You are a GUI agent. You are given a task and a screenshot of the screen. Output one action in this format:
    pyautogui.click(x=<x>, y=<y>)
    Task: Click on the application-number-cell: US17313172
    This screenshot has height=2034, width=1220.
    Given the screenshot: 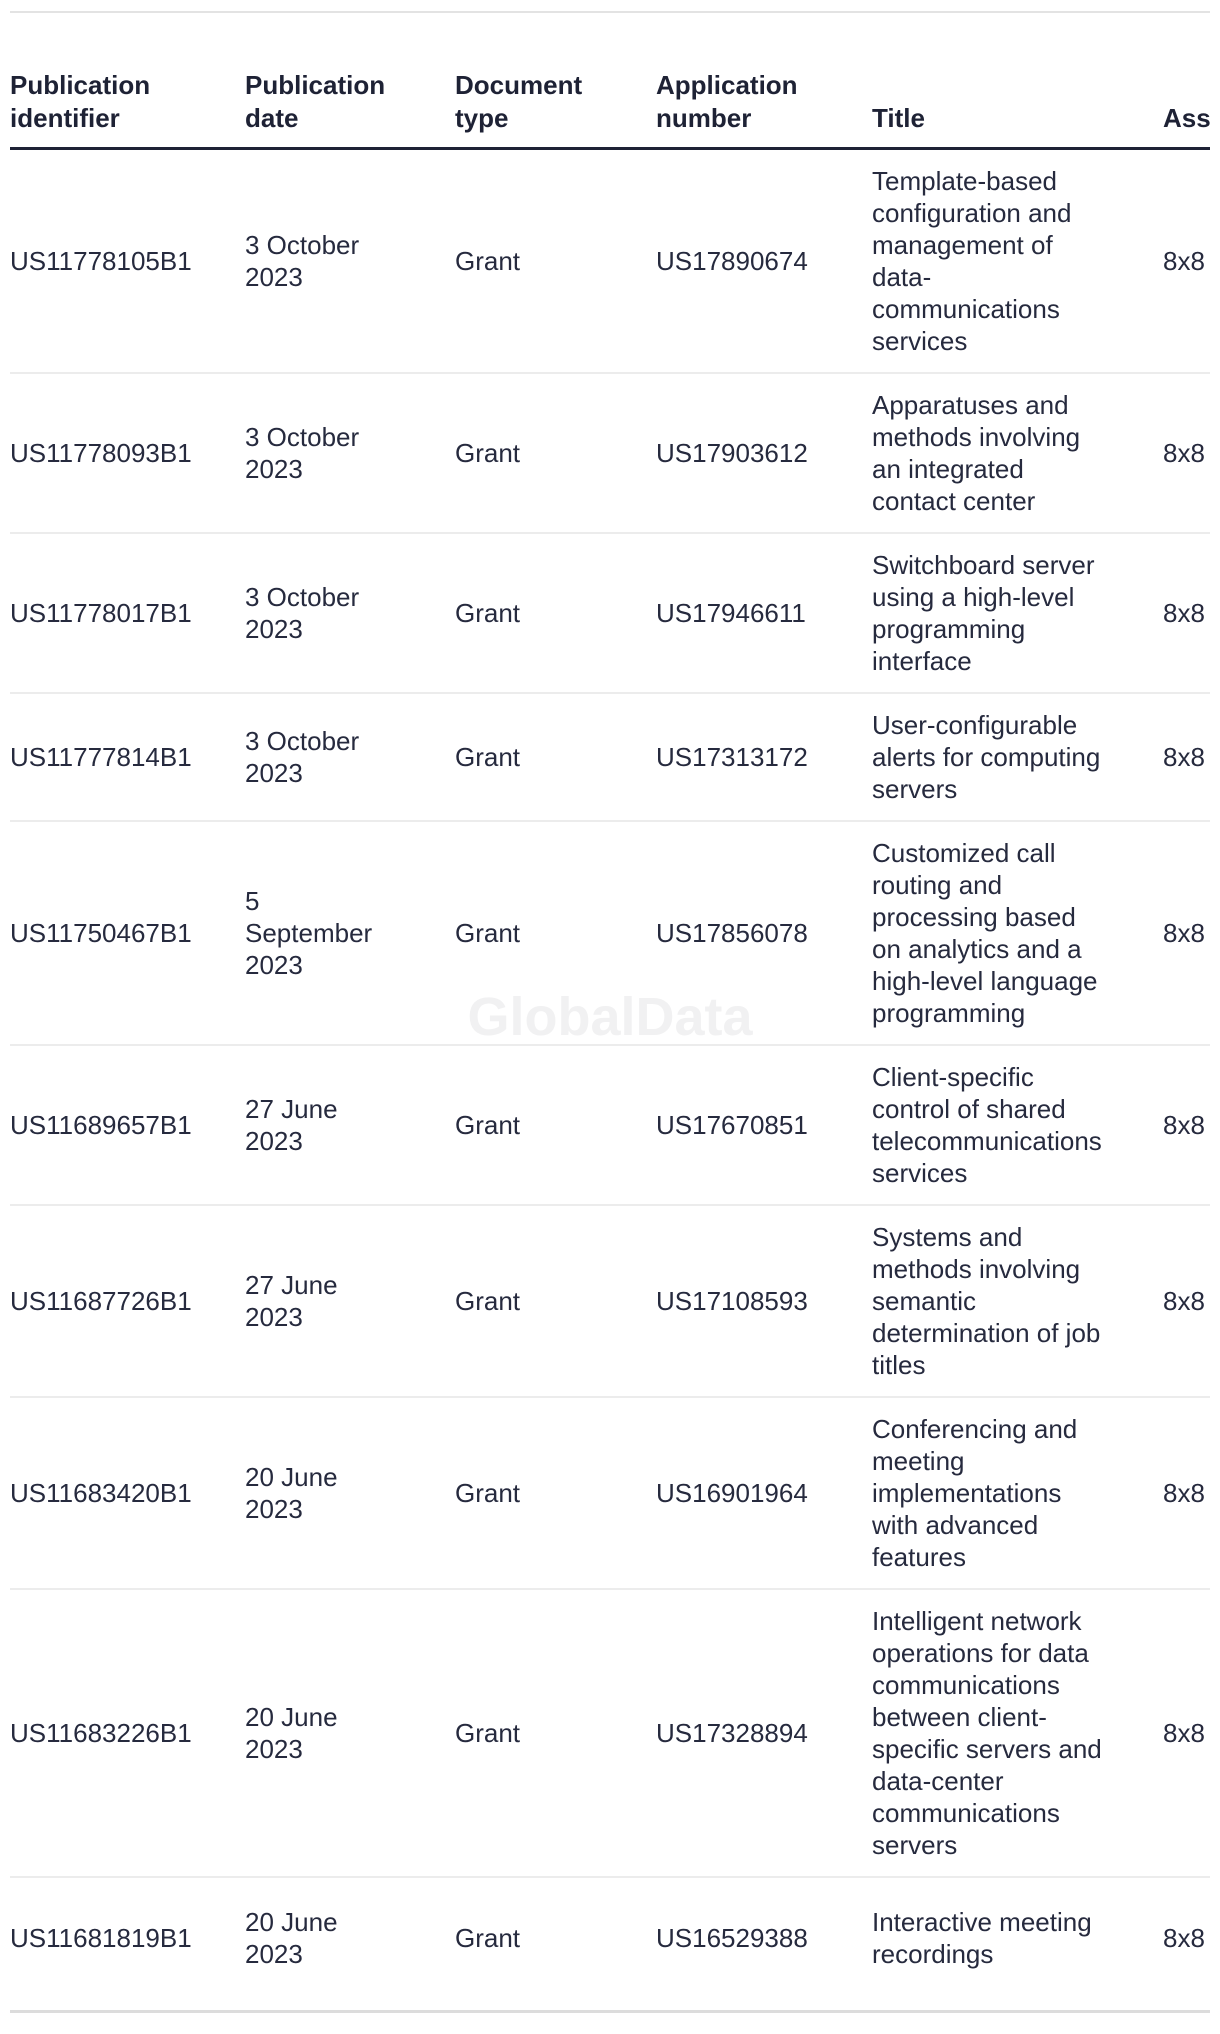 What is the action you would take?
    pyautogui.click(x=732, y=757)
    